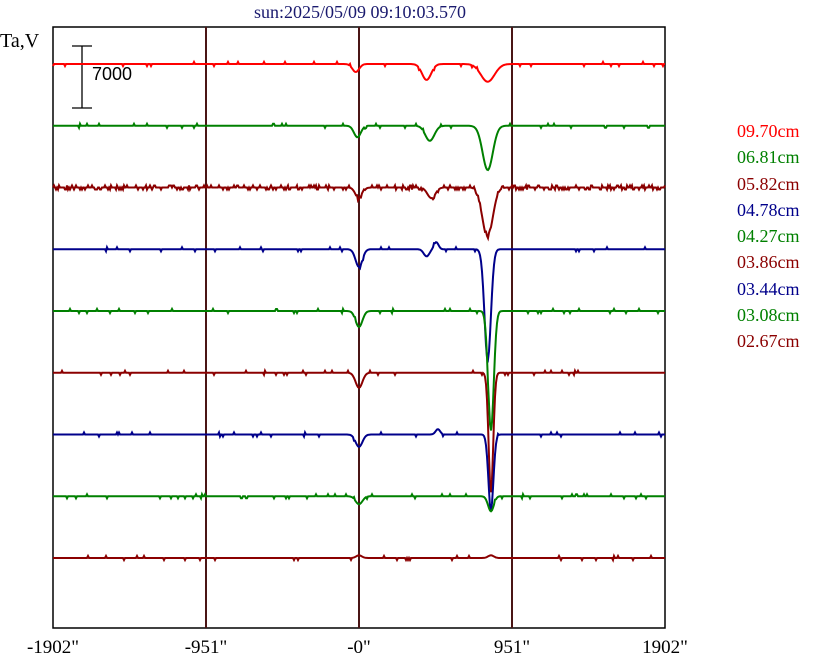  I want to click on trace-04.27cm, so click(359, 368).